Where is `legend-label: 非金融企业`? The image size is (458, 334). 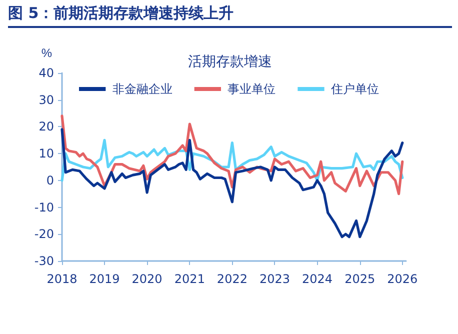
legend-label: 非金融企业 is located at coordinates (142, 89).